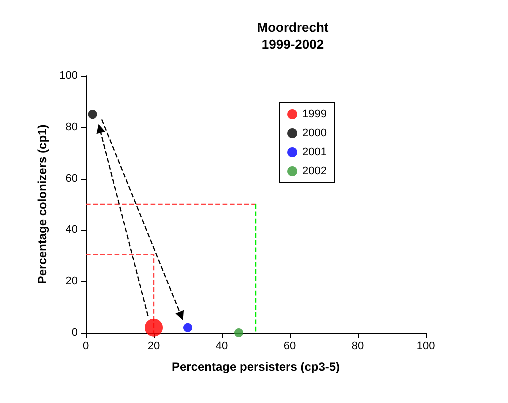 The image size is (508, 403). What do you see at coordinates (72, 127) in the screenshot?
I see `y-tick-label: 80` at bounding box center [72, 127].